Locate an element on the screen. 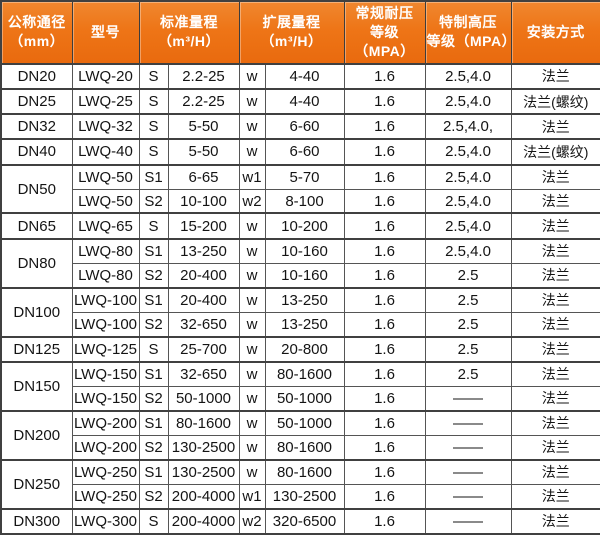 This screenshot has height=535, width=600. cell-model: LWQ-125 is located at coordinates (105, 349).